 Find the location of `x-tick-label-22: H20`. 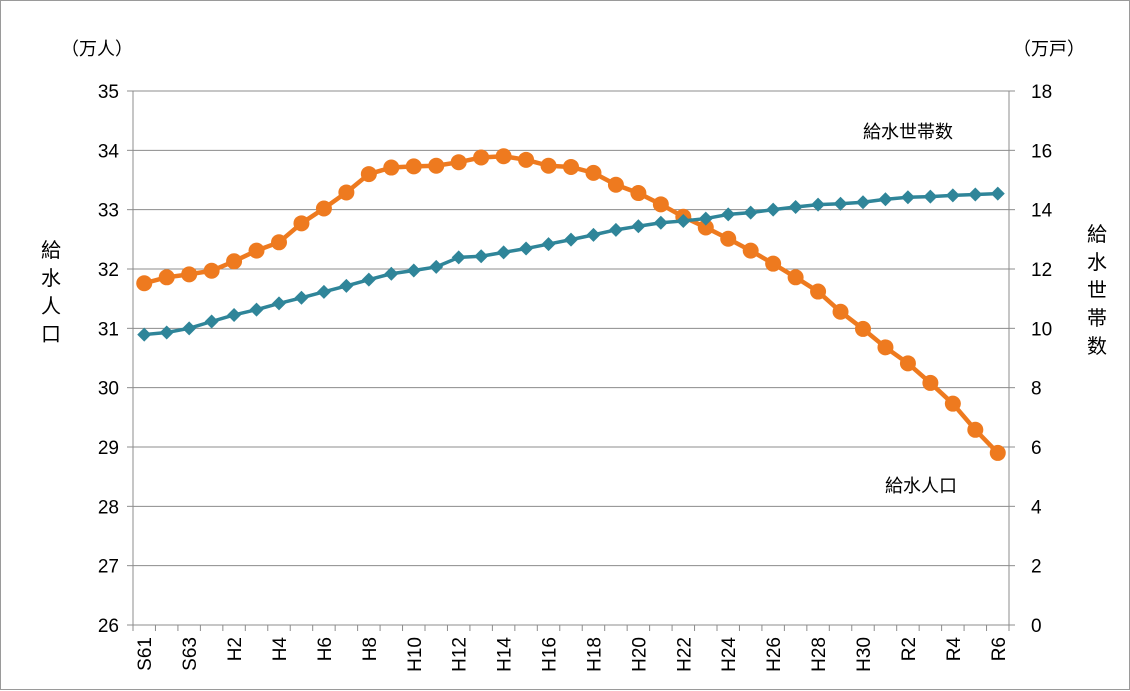

x-tick-label-22: H20 is located at coordinates (639, 654).